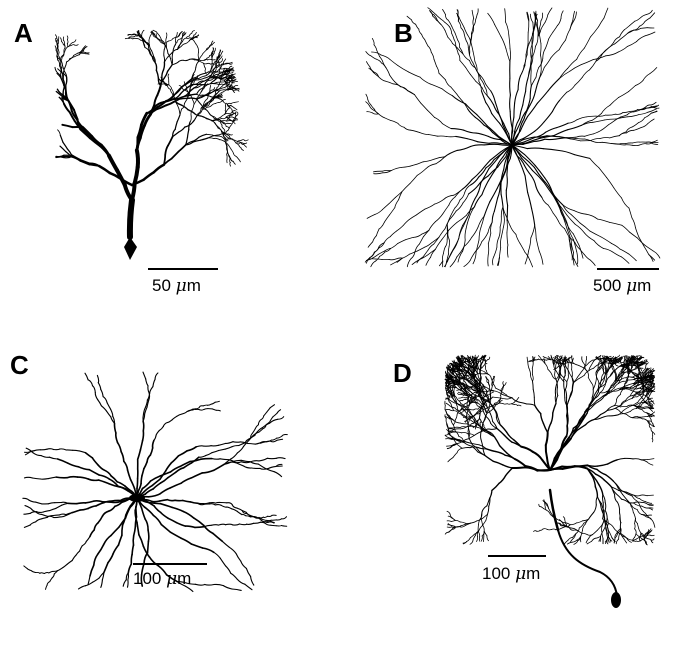  I want to click on scale-label-a: 50 μm, so click(176, 286).